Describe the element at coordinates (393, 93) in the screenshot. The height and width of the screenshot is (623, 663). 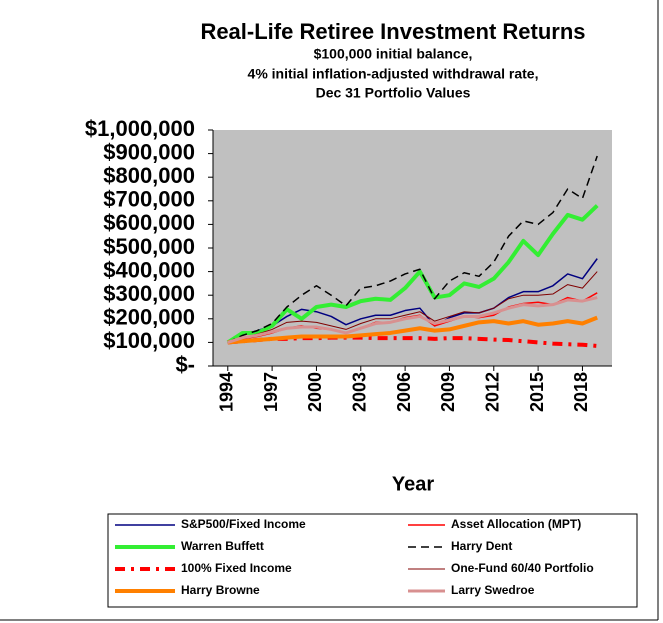
I see `subtitle: Dec 31 Portfolio Values` at that location.